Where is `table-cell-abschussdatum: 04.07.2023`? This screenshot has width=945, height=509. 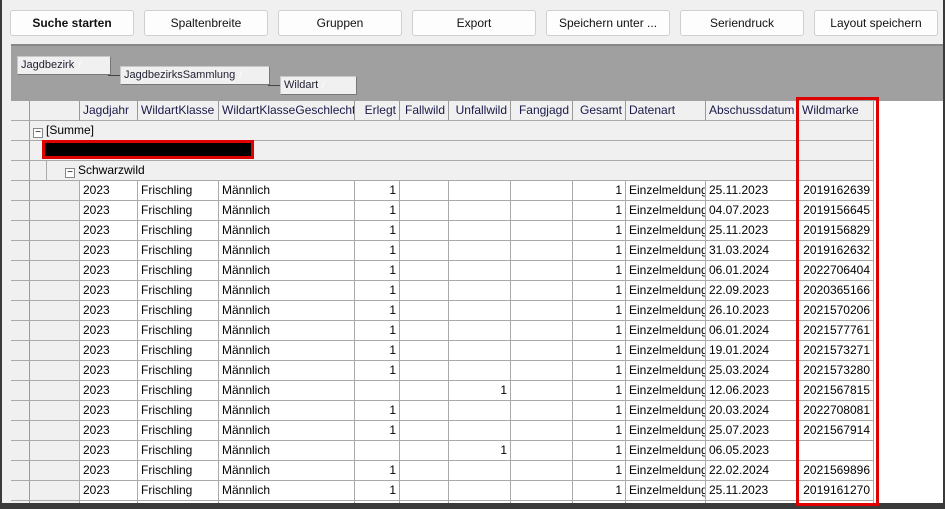 table-cell-abschussdatum: 04.07.2023 is located at coordinates (752, 211).